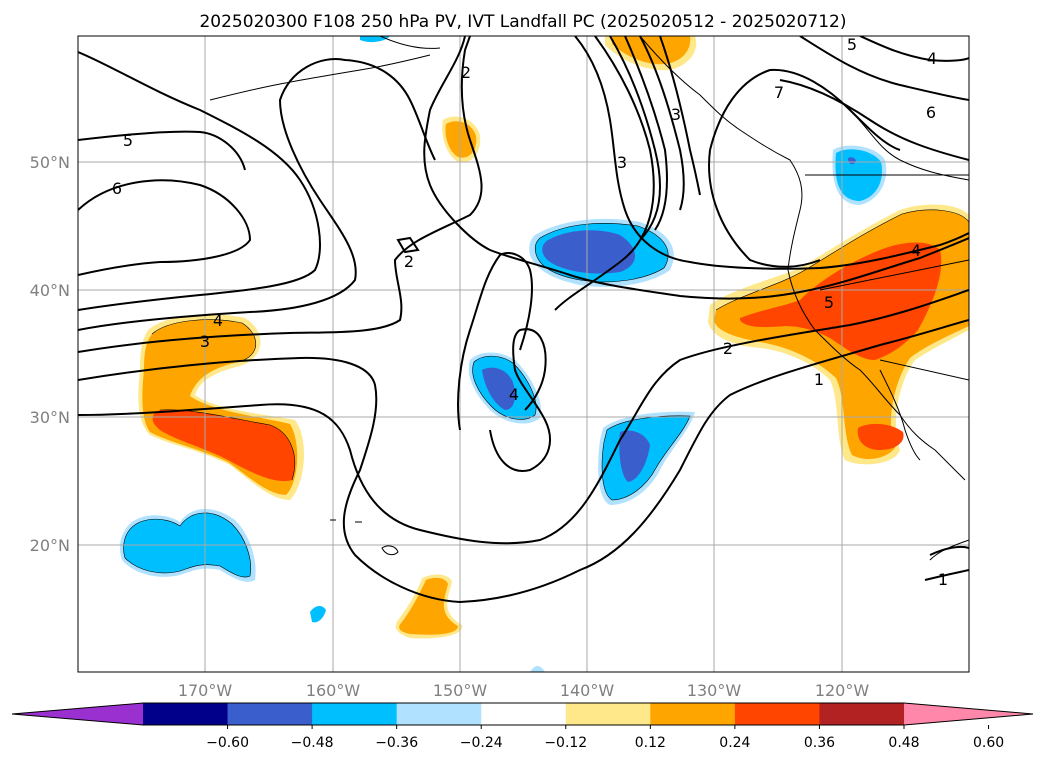 This screenshot has width=1047, height=765. Describe the element at coordinates (988, 743) in the screenshot. I see `colorbar-tick-label: 0.60` at that location.